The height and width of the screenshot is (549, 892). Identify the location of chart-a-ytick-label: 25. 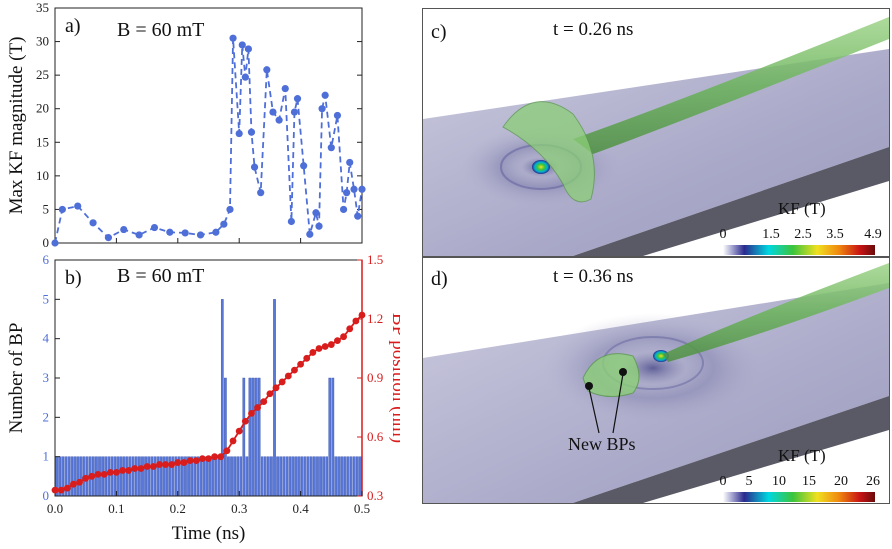
(42, 74).